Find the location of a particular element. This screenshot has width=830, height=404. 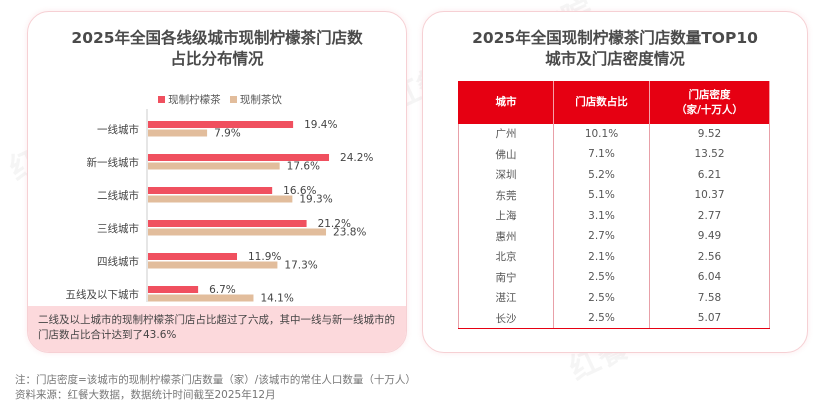

table-row: 长沙 2.5% 5.07 is located at coordinates (614, 318).